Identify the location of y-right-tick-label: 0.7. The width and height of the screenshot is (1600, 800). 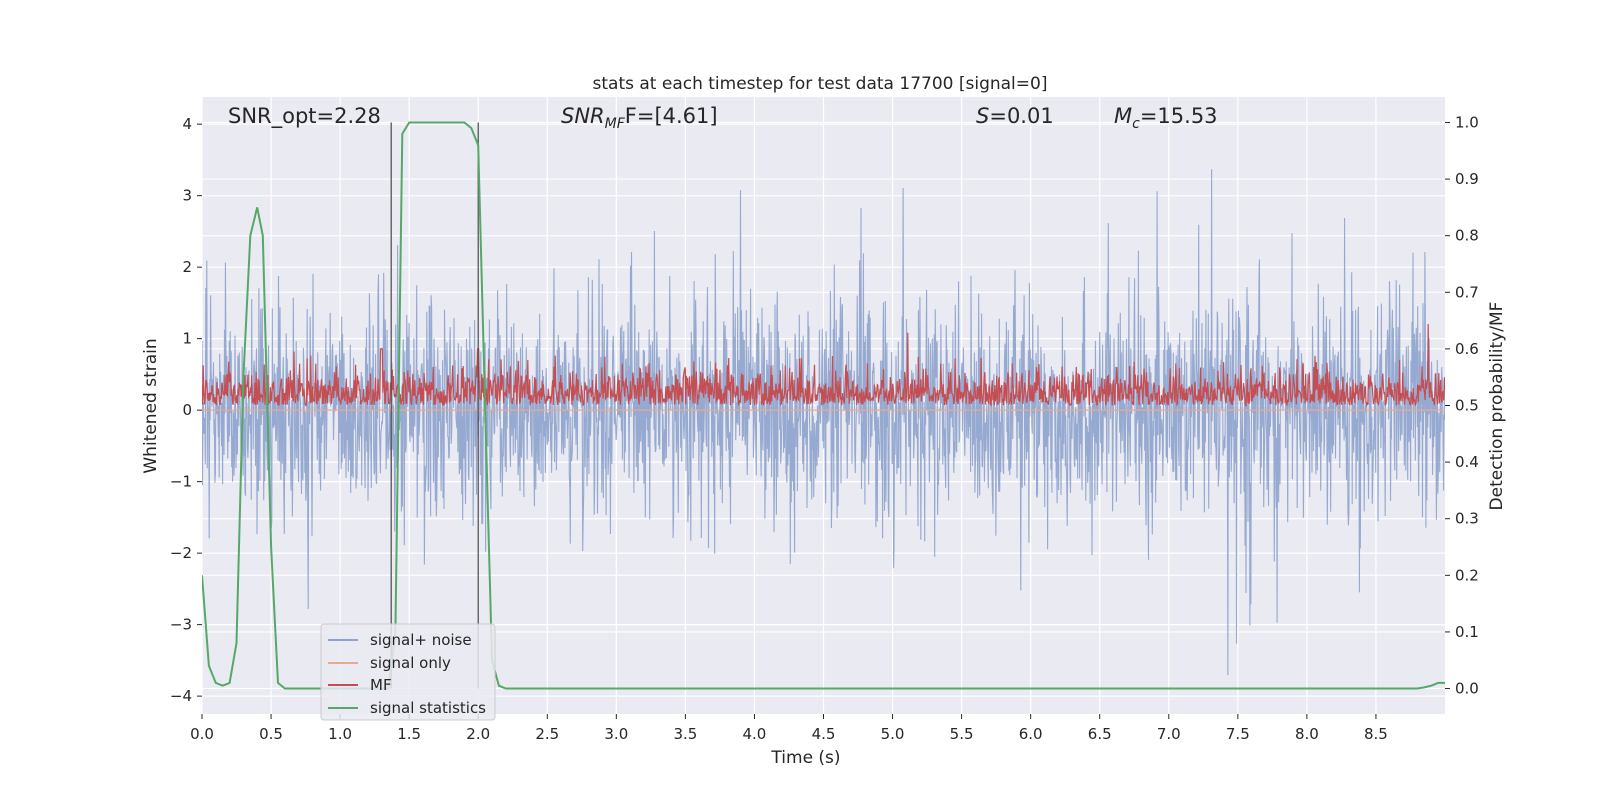
(1467, 292).